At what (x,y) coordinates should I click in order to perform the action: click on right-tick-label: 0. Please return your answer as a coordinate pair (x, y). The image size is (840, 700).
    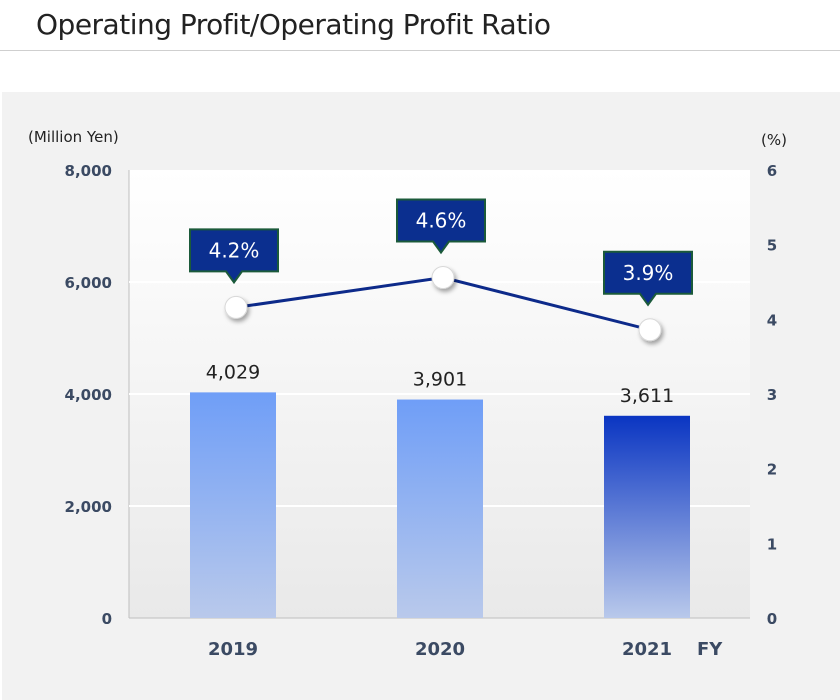
    Looking at the image, I should click on (772, 619).